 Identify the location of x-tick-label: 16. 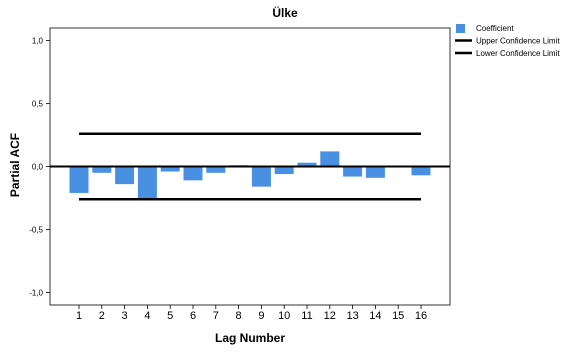
(421, 316).